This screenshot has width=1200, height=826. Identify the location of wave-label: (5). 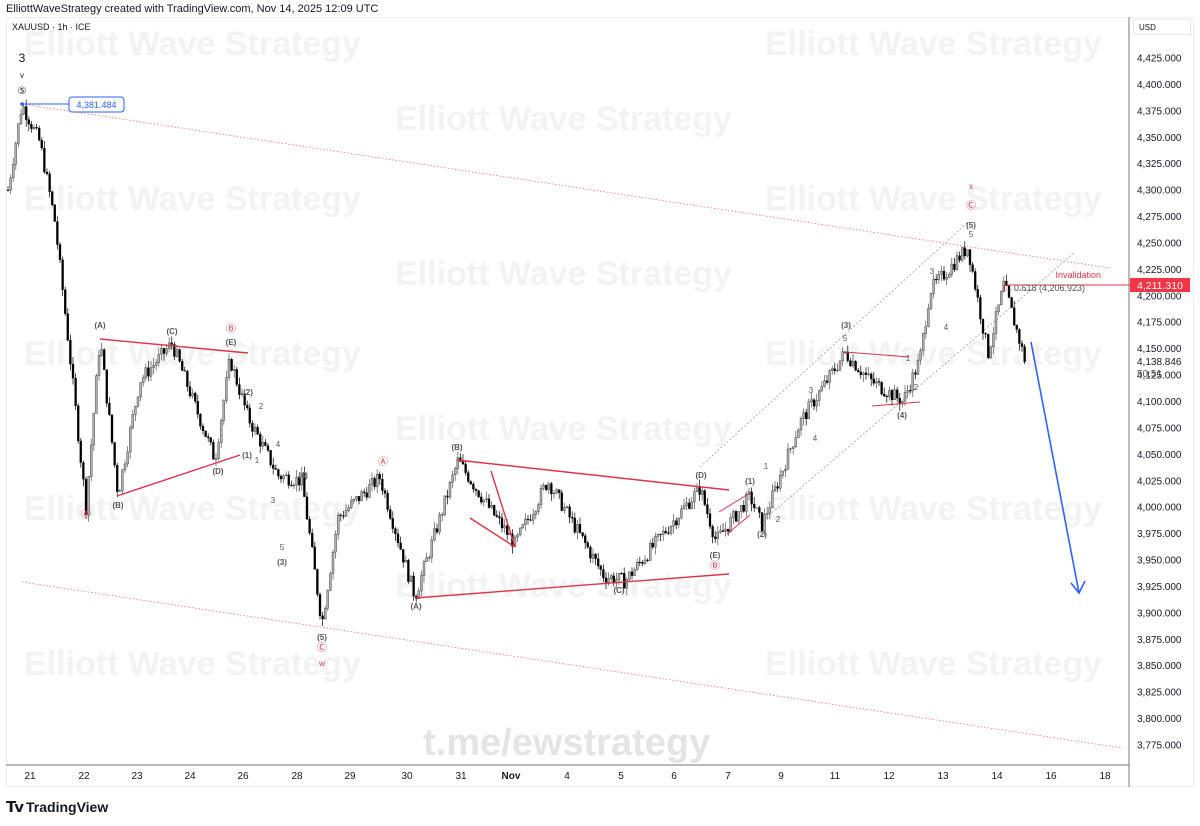
(322, 637).